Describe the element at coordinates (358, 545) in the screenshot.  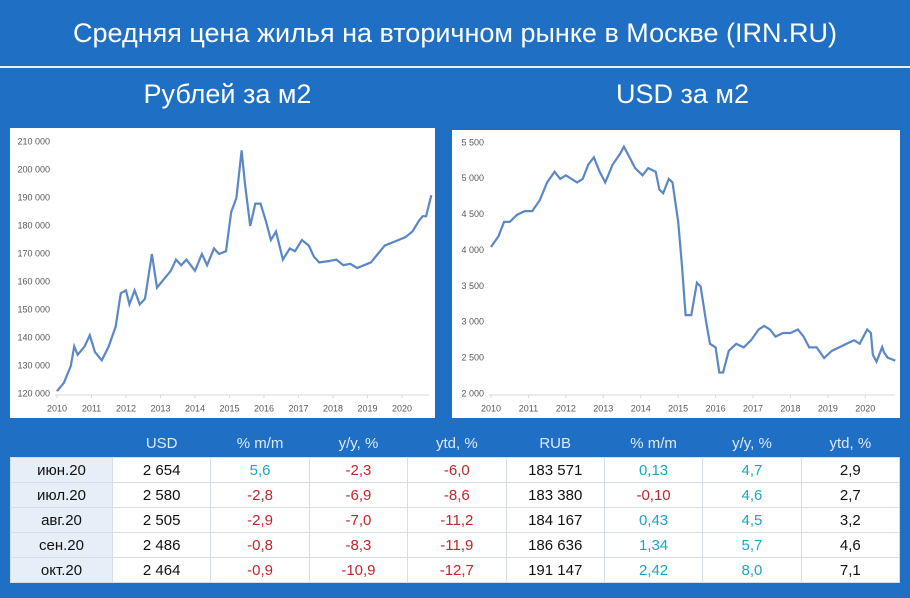
I see `table-cell: -8,3` at that location.